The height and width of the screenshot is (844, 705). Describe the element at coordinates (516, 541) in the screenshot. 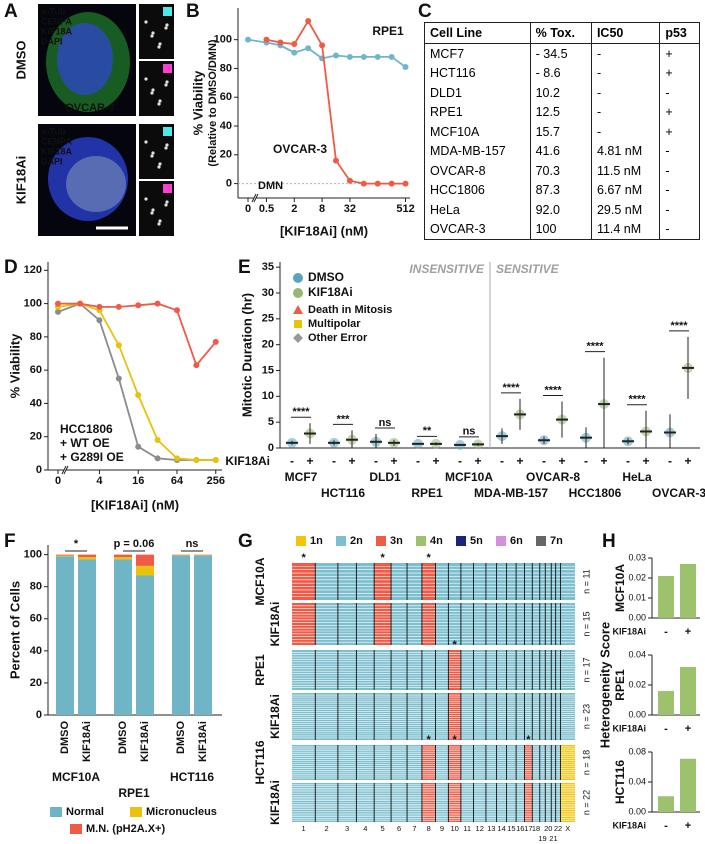

I see `legend-label: 6n` at that location.